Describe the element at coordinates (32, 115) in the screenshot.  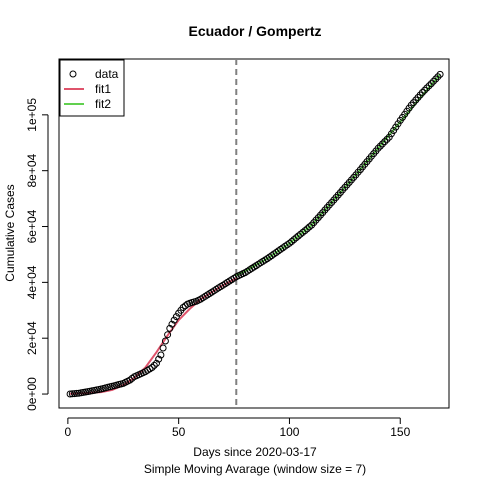
I see `y-tick-label: 1e+05` at that location.